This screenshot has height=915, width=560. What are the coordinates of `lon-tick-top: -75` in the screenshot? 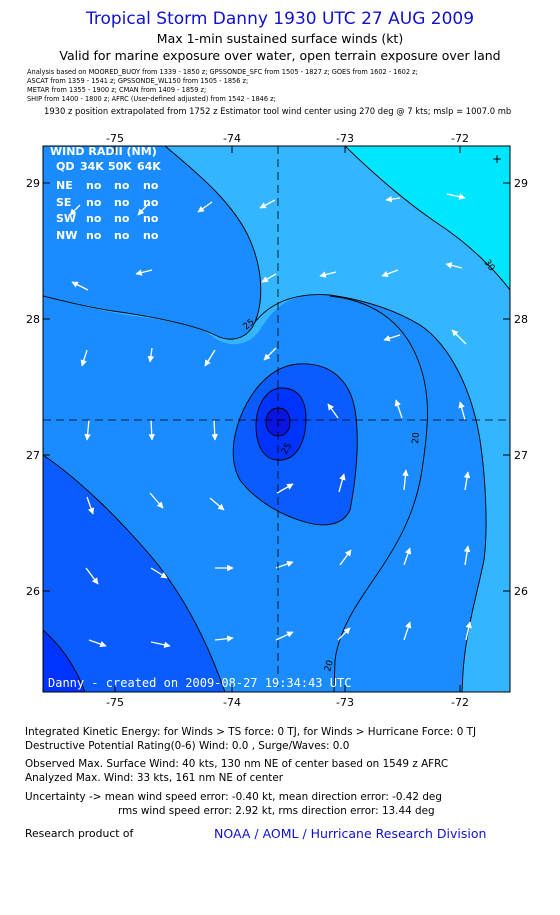 It's located at (115, 138).